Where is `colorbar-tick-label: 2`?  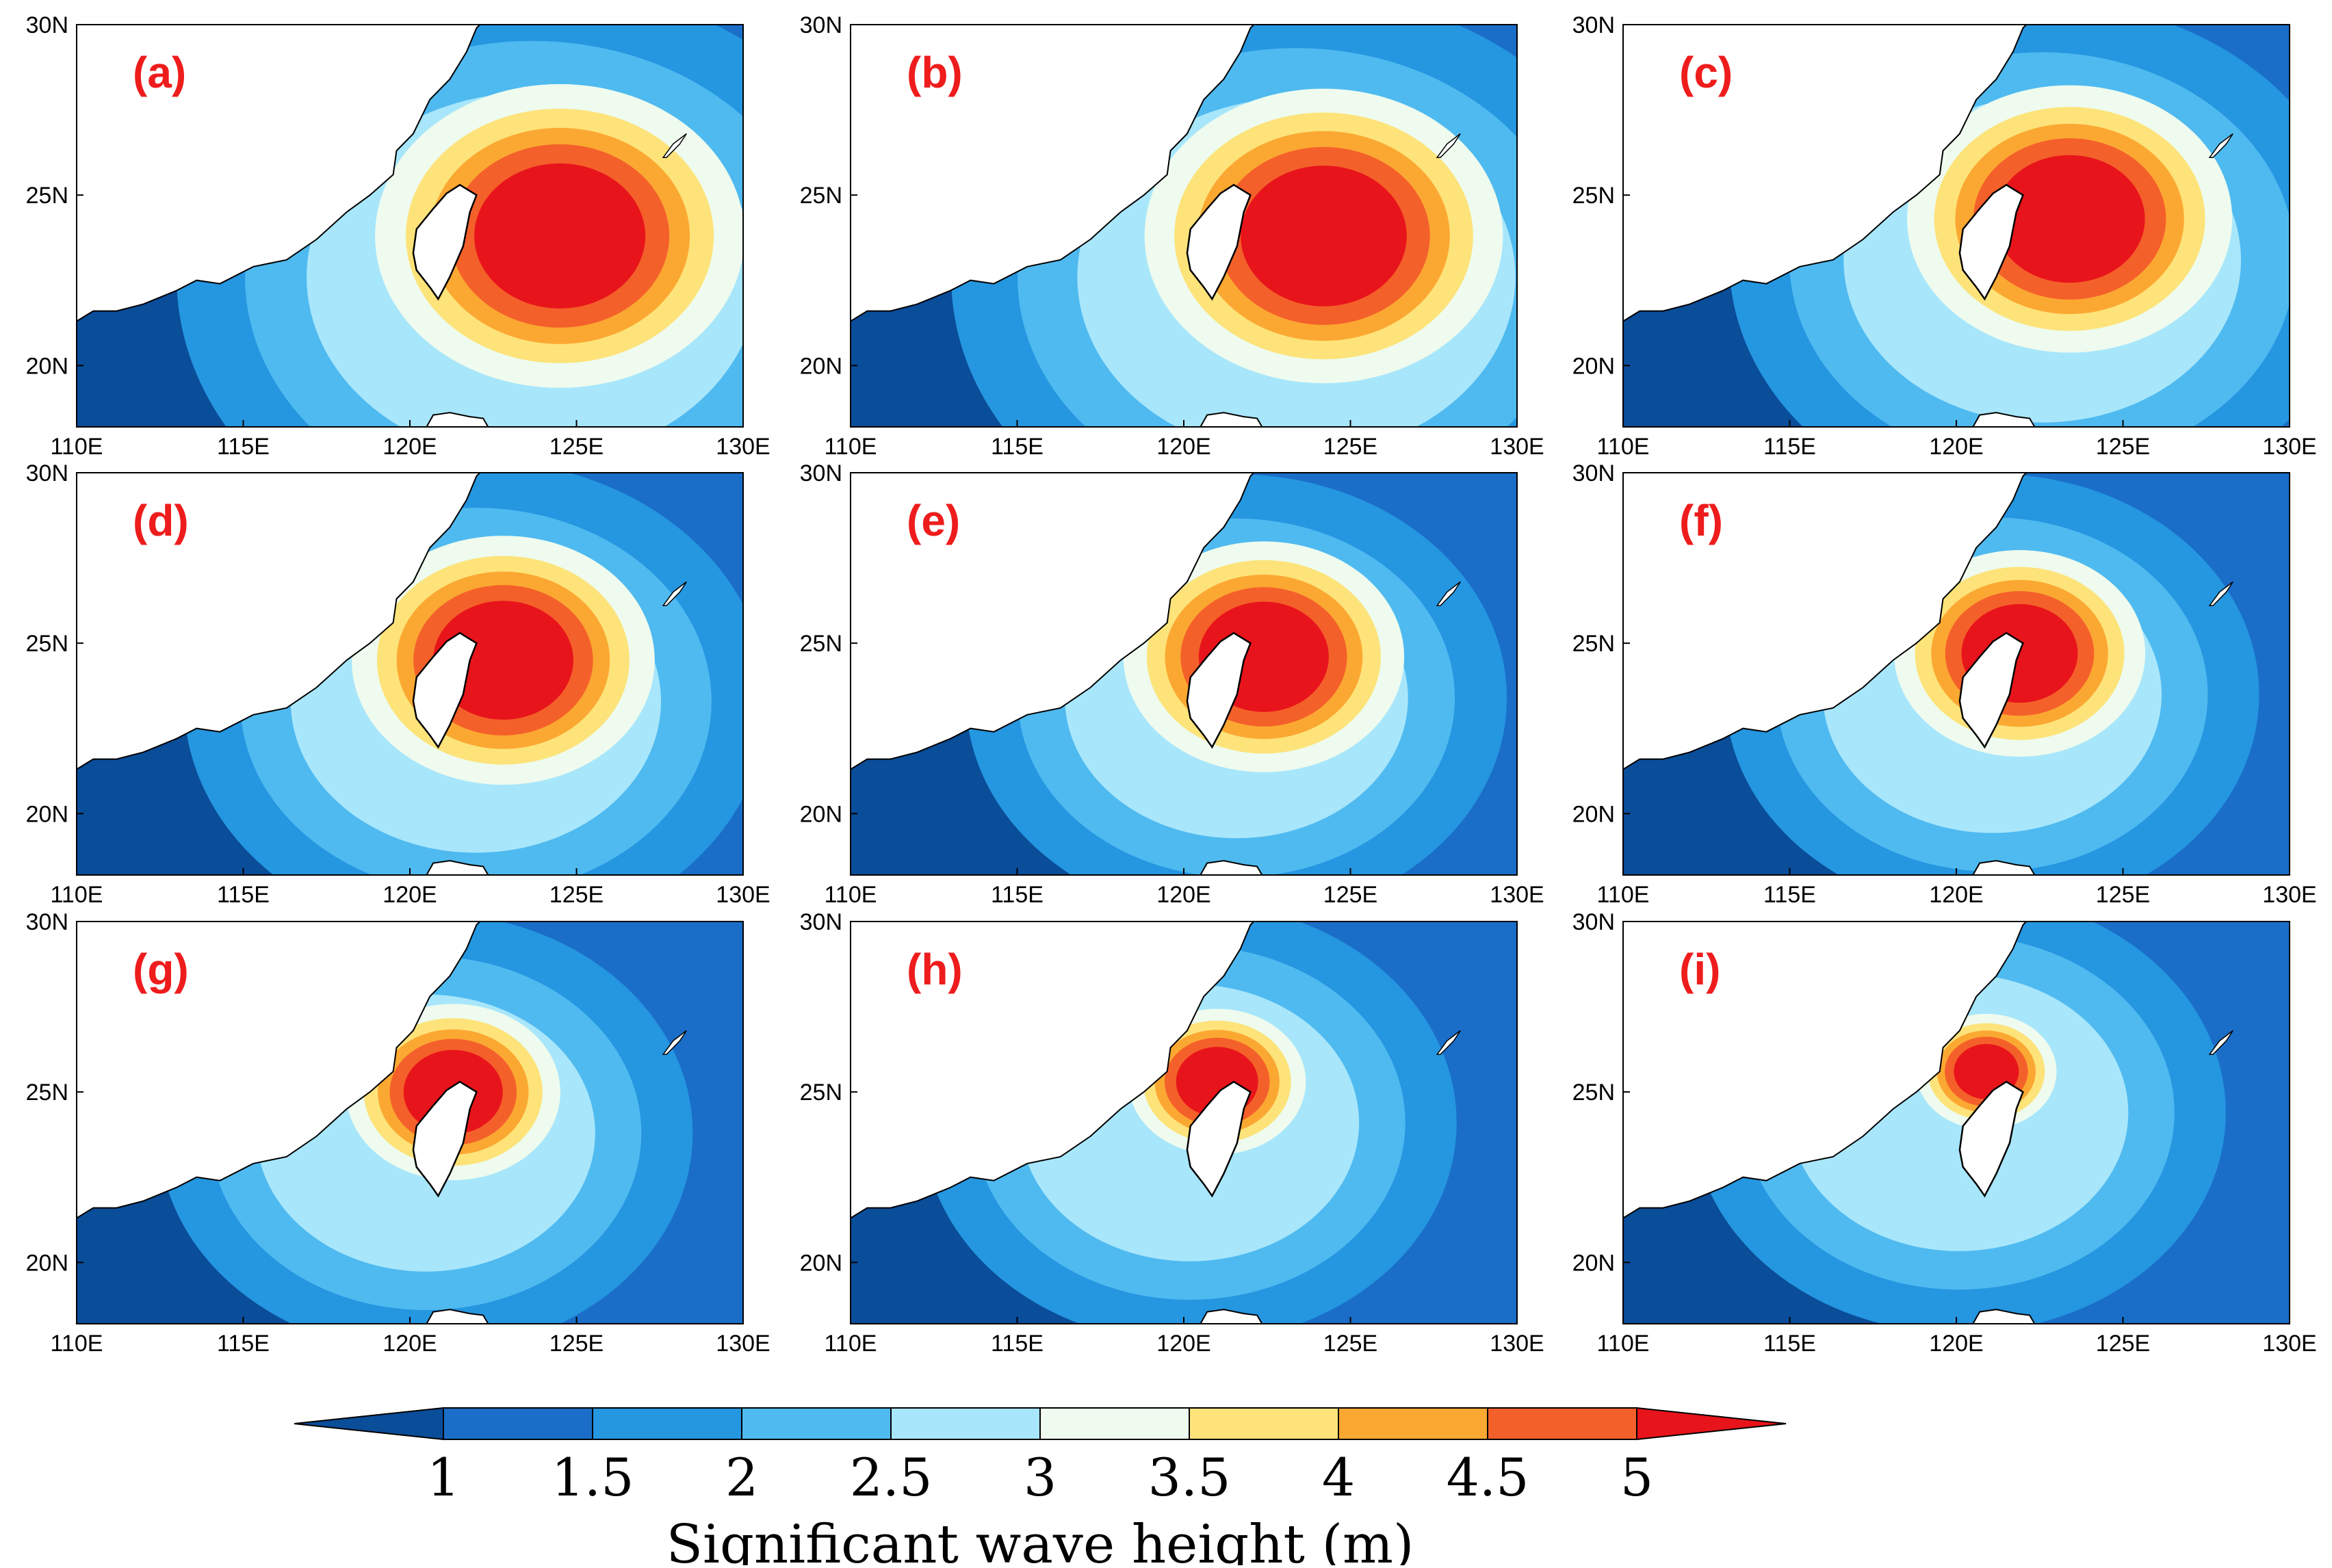
colorbar-tick-label: 2 is located at coordinates (741, 1478).